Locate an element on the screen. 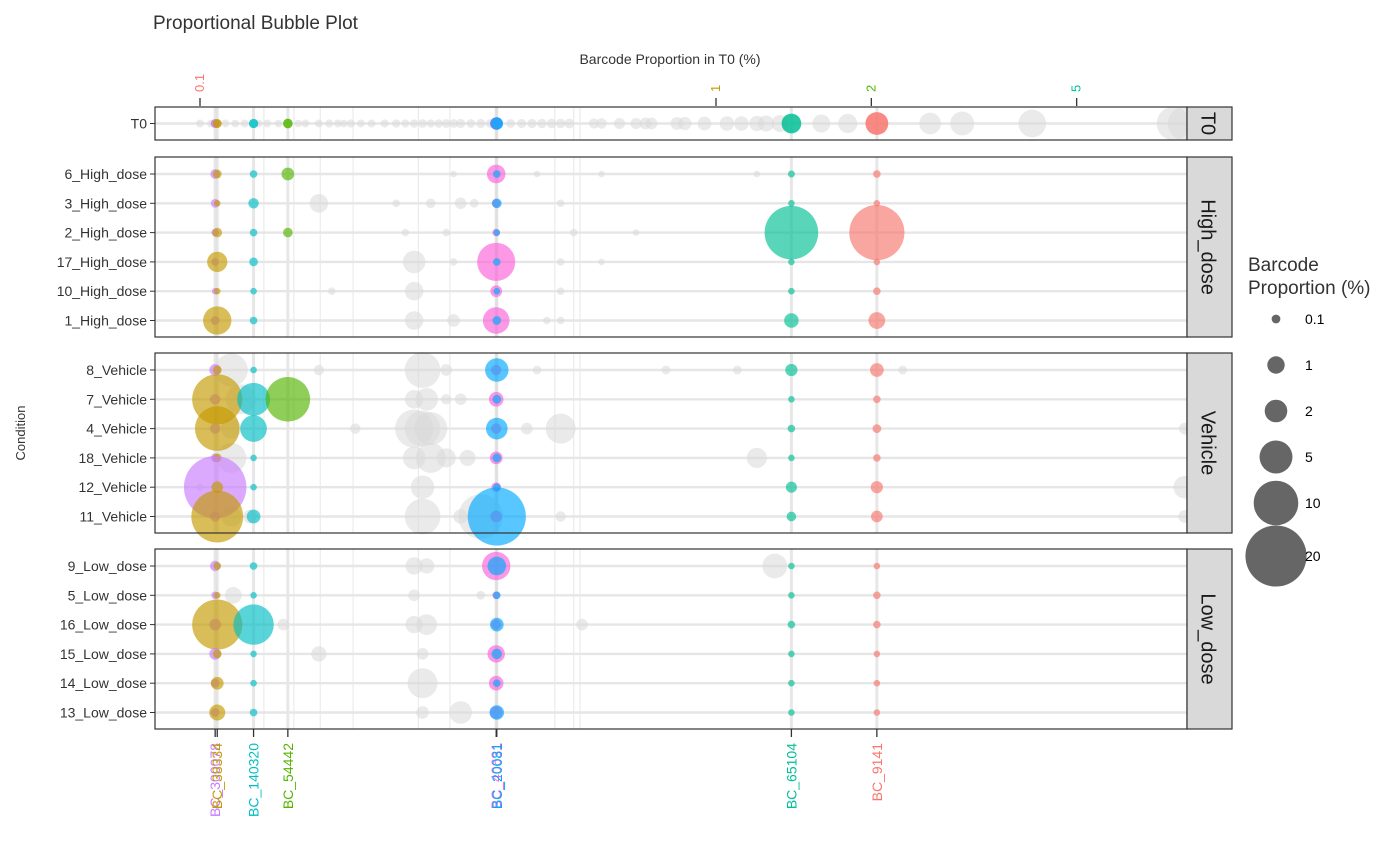 The width and height of the screenshot is (1400, 865). legend-size-label: 2 is located at coordinates (1309, 411).